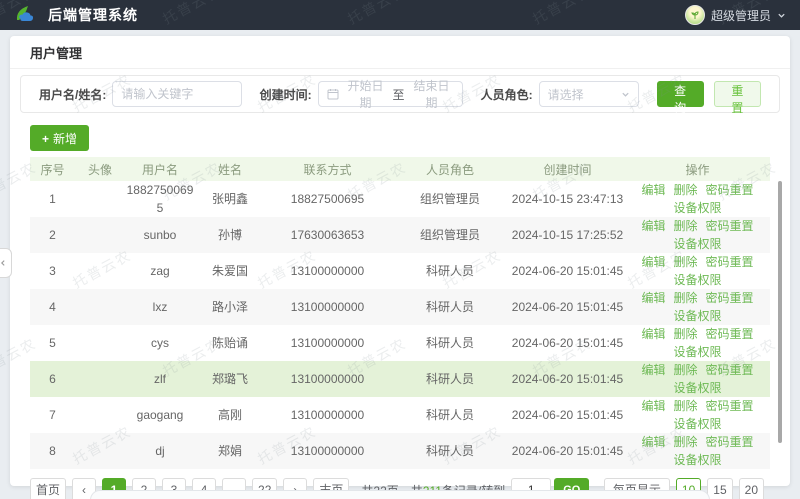 This screenshot has height=499, width=800. Describe the element at coordinates (60, 138) in the screenshot. I see `add-user-button: + 新增` at that location.